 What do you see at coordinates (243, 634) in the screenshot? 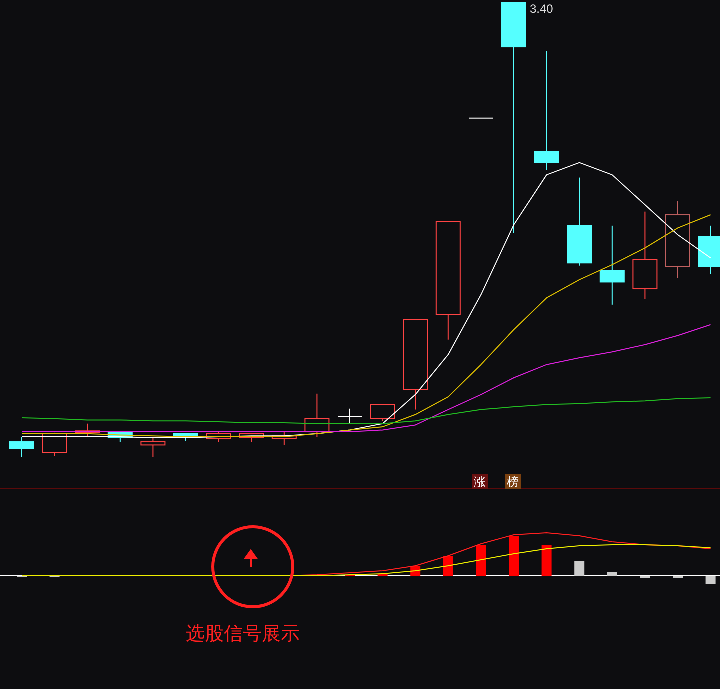
I see `text: 选股信号展示` at bounding box center [243, 634].